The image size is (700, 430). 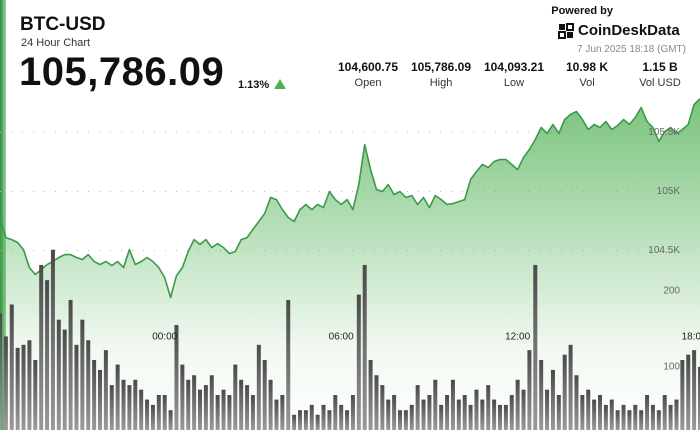 What do you see at coordinates (691, 337) in the screenshot?
I see `x-tick-label: 18:00` at bounding box center [691, 337].